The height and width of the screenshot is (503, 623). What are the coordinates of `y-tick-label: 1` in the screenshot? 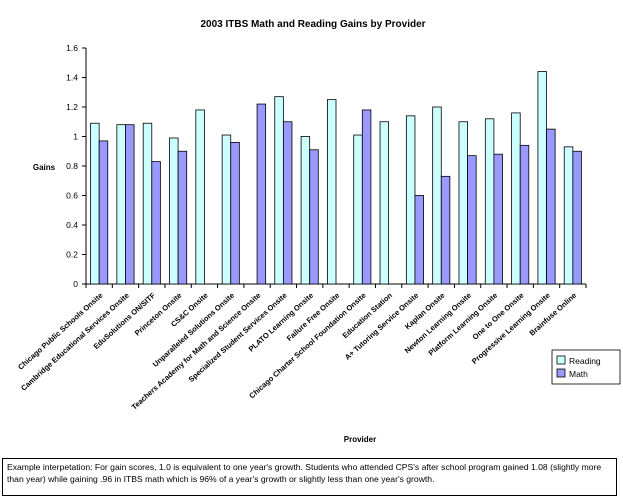 It's located at (75, 137).